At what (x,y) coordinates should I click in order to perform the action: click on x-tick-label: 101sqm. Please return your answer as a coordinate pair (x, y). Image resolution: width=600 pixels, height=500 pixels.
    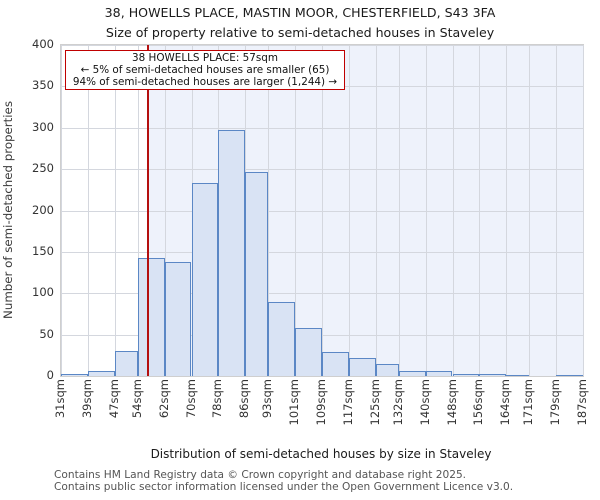
    Looking at the image, I should click on (294, 402).